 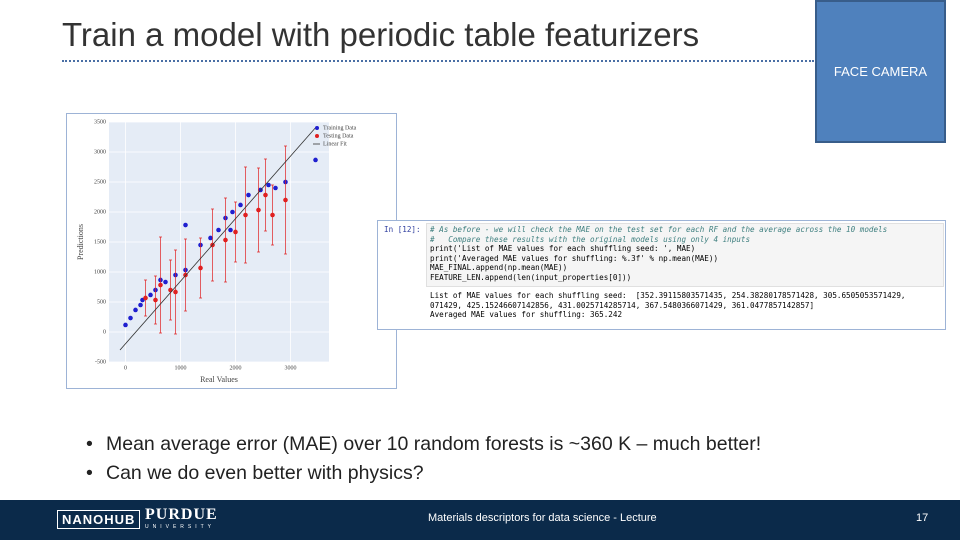 What do you see at coordinates (922, 518) in the screenshot?
I see `page-number: 17` at bounding box center [922, 518].